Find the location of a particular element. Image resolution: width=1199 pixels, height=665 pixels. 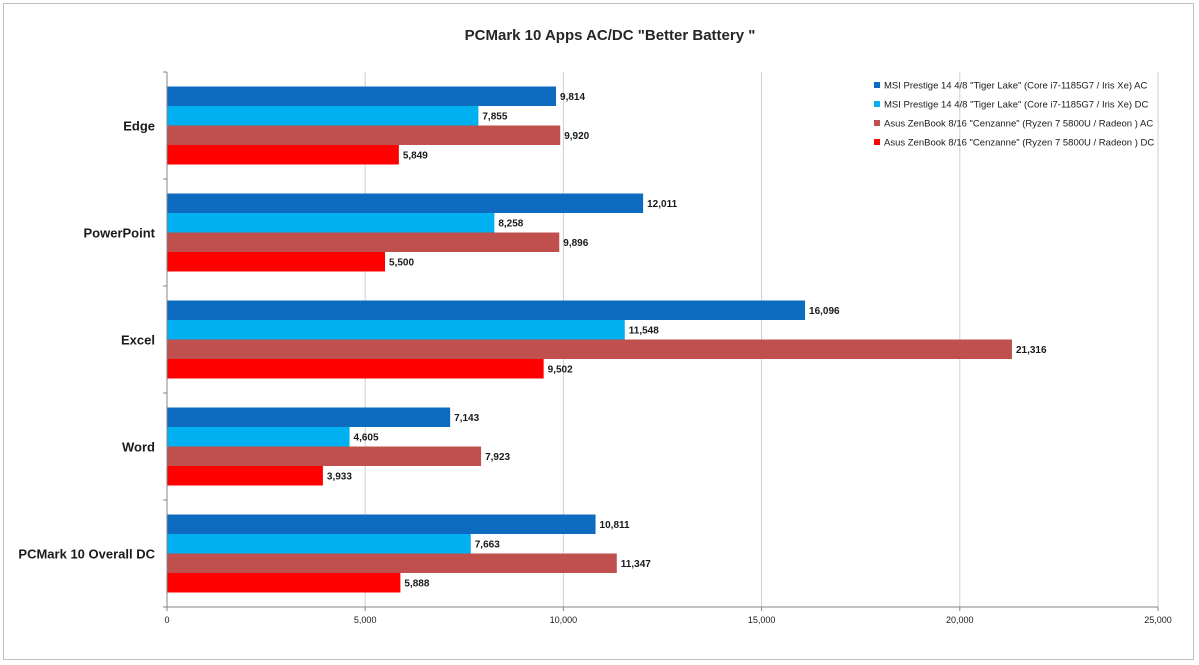

data-label: 12,011 is located at coordinates (662, 204).